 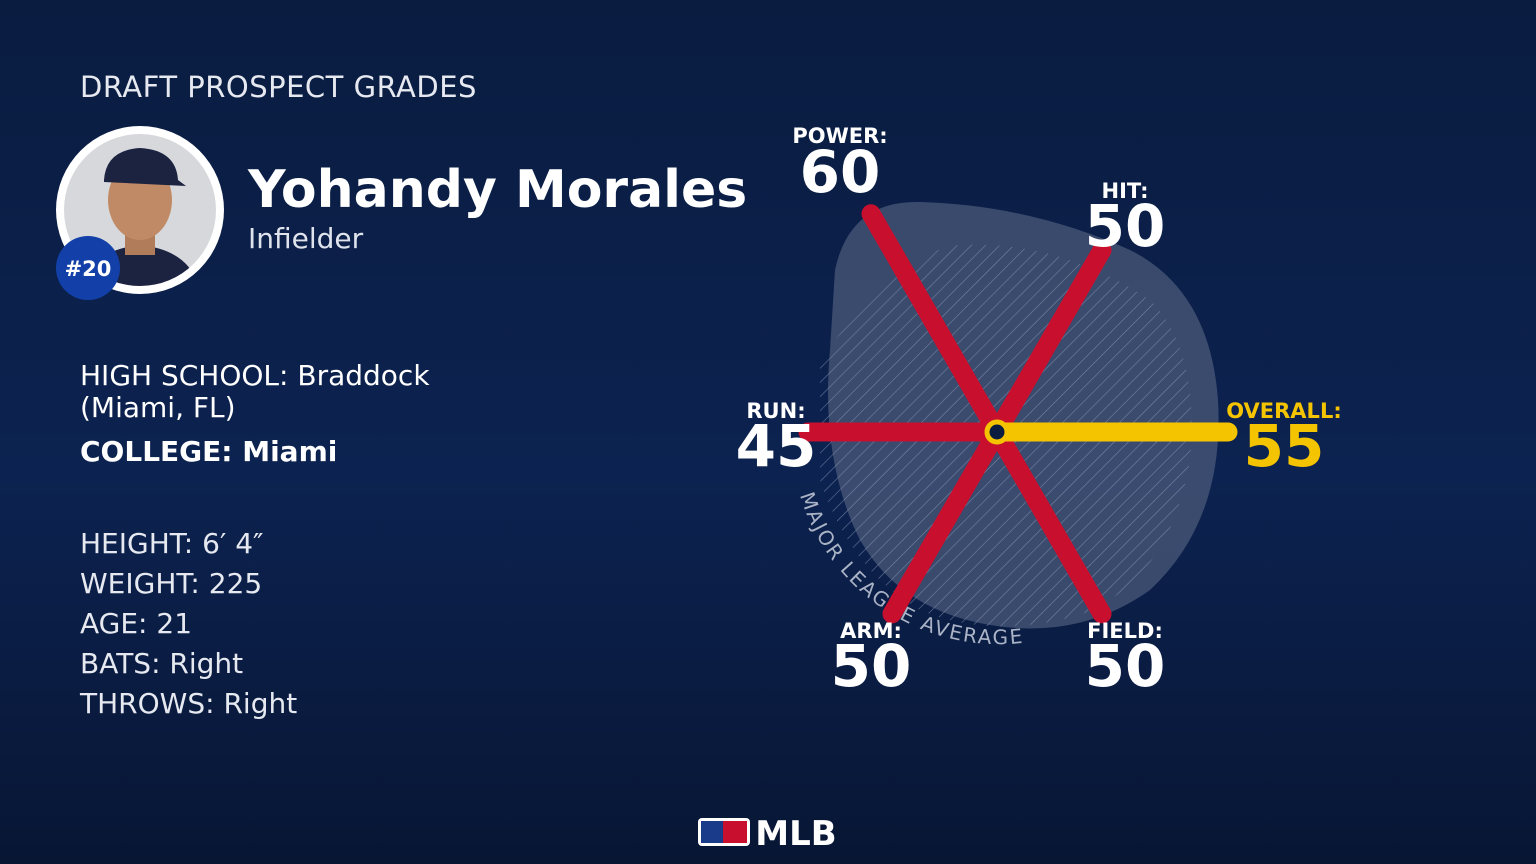 I want to click on school-label: COLLEGE:, so click(x=156, y=451).